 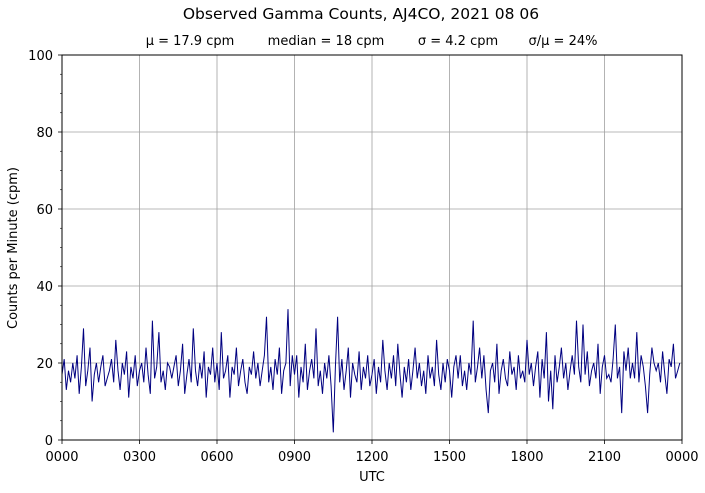 What do you see at coordinates (294, 457) in the screenshot?
I see `x-tick-label: 0900` at bounding box center [294, 457].